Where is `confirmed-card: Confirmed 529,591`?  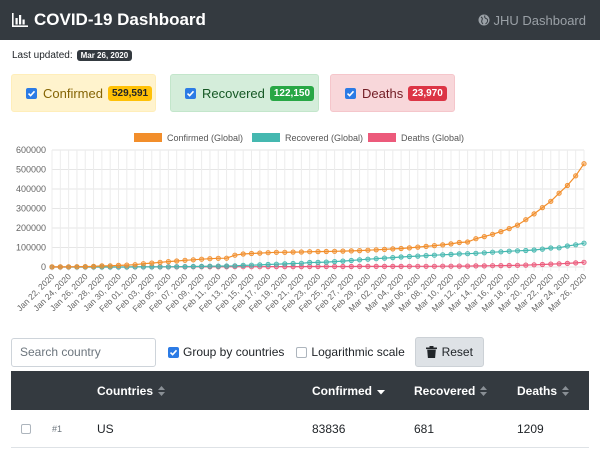 confirmed-card: Confirmed 529,591 is located at coordinates (83, 93).